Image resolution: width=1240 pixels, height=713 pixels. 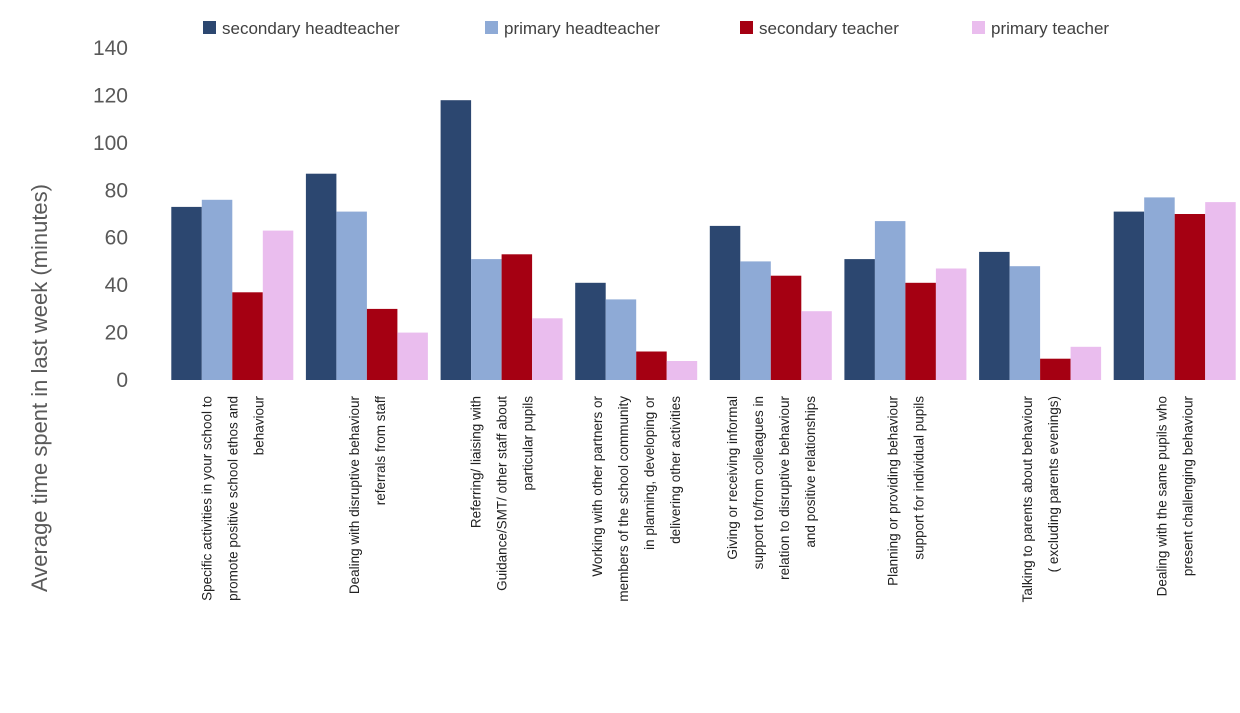 I want to click on y-tick-label: 120, so click(x=110, y=95).